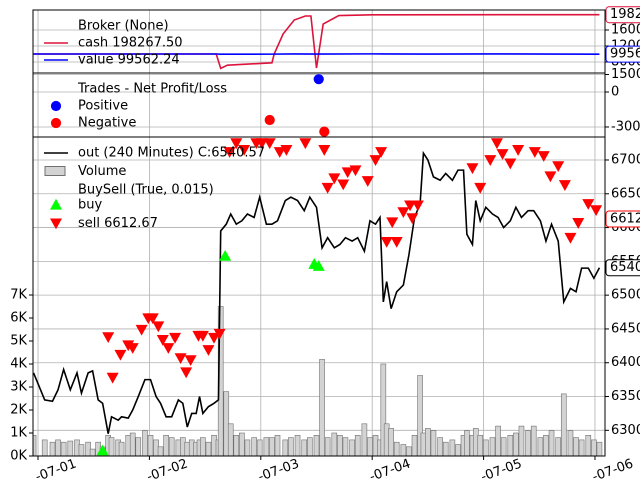 This screenshot has width=640, height=480. Describe the element at coordinates (18, 456) in the screenshot. I see `y2-tick-label: 0K` at that location.